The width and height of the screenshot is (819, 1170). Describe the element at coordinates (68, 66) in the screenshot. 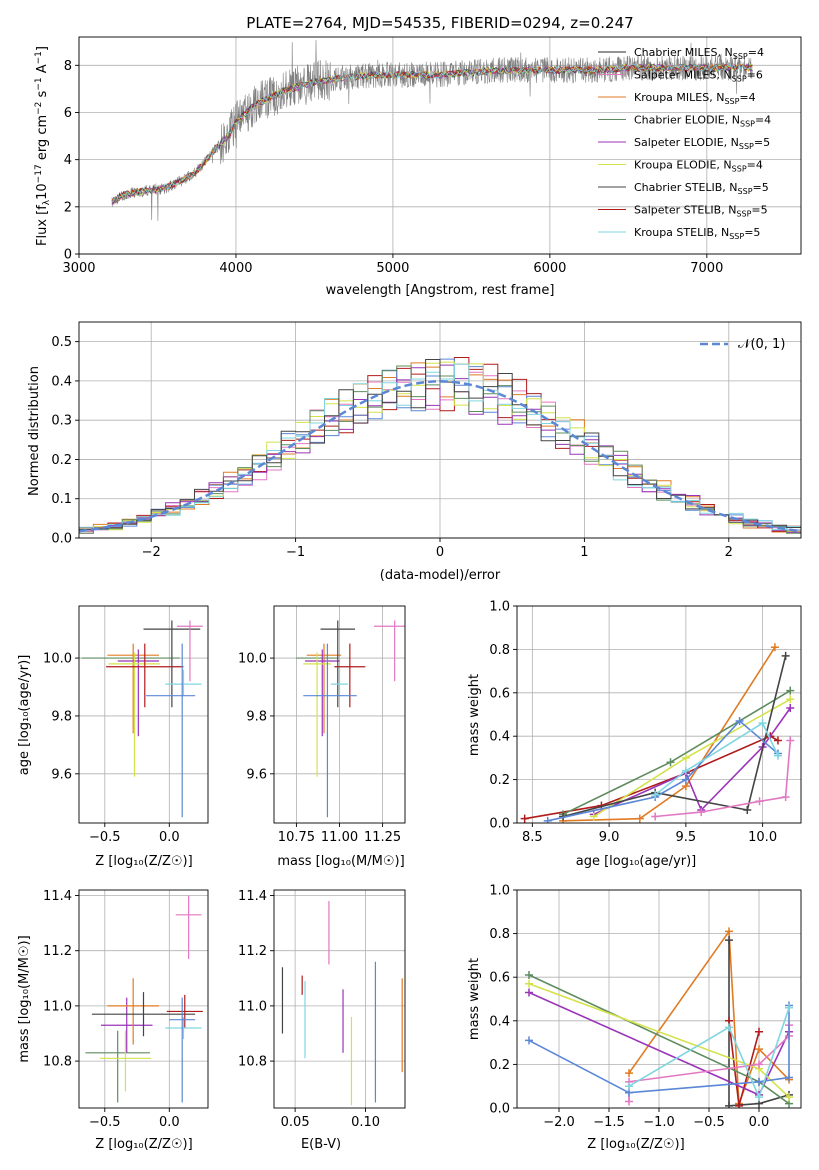

I see `y-tick-label: 8` at that location.